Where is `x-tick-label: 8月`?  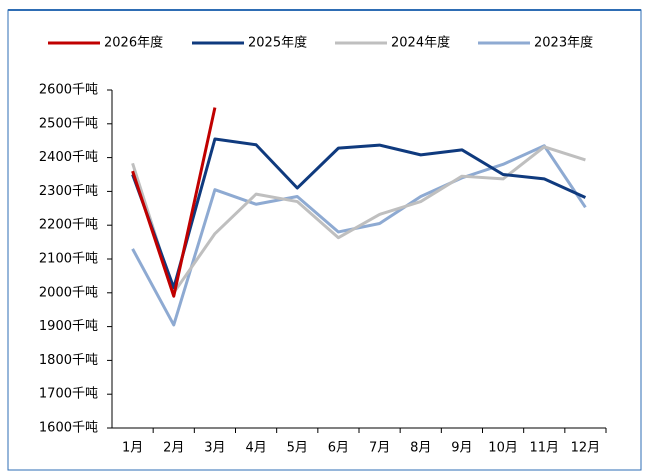 x-tick-label: 8月 is located at coordinates (420, 448).